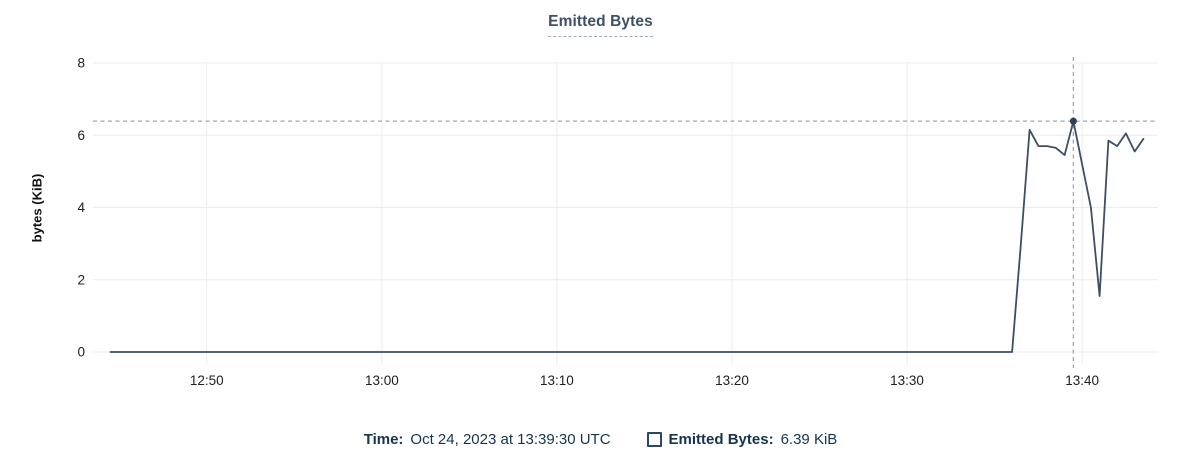 The width and height of the screenshot is (1201, 470). What do you see at coordinates (207, 380) in the screenshot?
I see `x-tick-label: 12:50` at bounding box center [207, 380].